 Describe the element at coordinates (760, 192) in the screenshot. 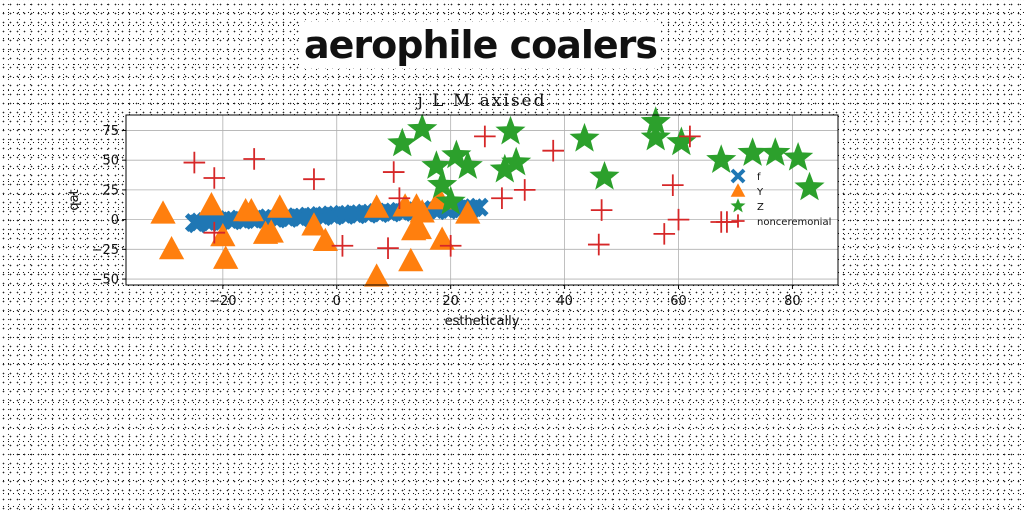

I see `legend-label: Y` at that location.